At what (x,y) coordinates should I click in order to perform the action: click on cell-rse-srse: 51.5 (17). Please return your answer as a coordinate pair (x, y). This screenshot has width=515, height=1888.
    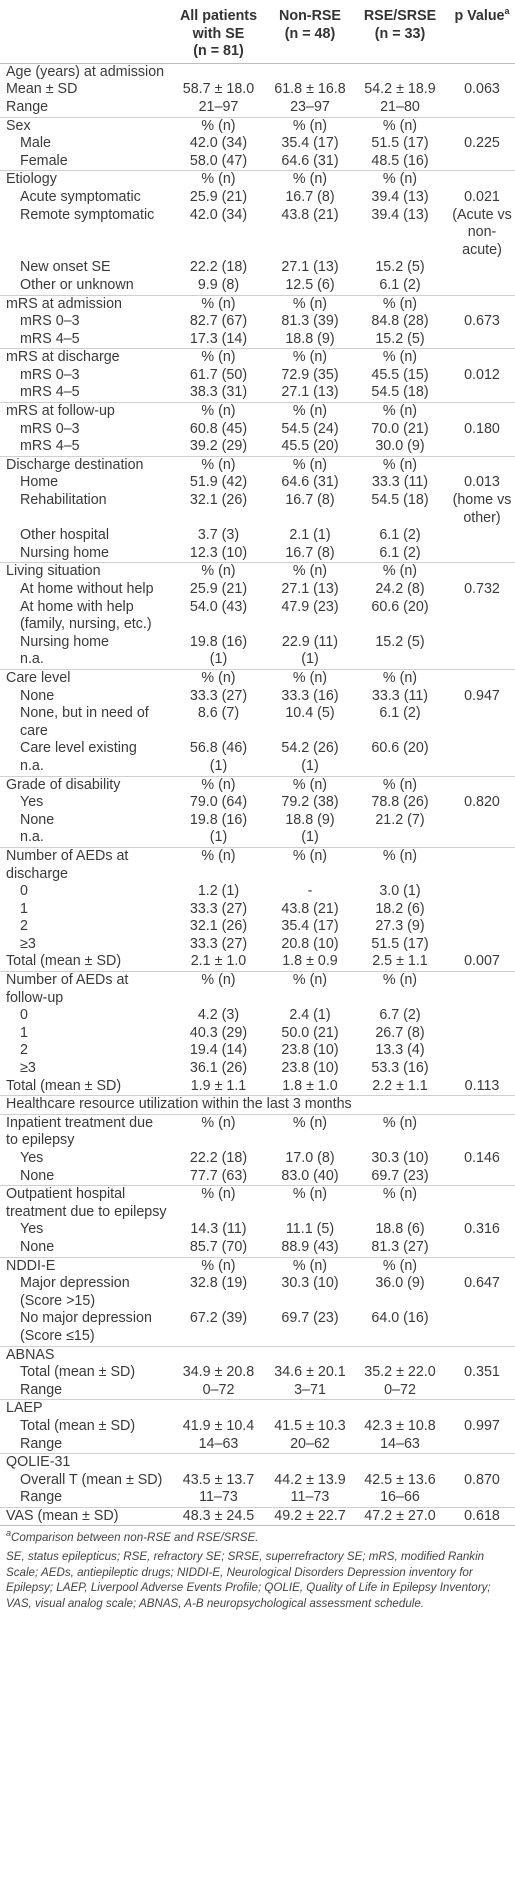
    Looking at the image, I should click on (400, 143).